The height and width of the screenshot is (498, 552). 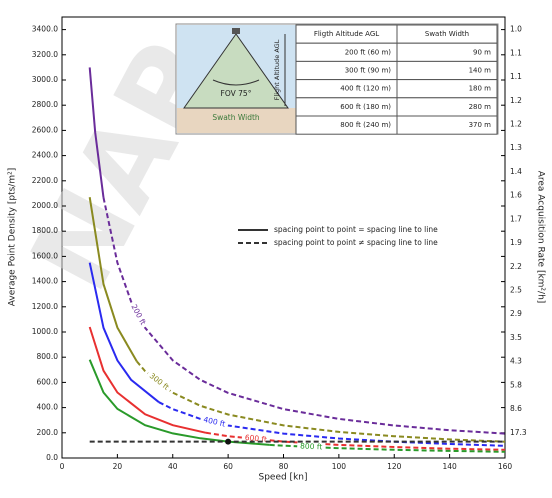 I want to click on fov-label: FOV 75°, so click(x=236, y=93).